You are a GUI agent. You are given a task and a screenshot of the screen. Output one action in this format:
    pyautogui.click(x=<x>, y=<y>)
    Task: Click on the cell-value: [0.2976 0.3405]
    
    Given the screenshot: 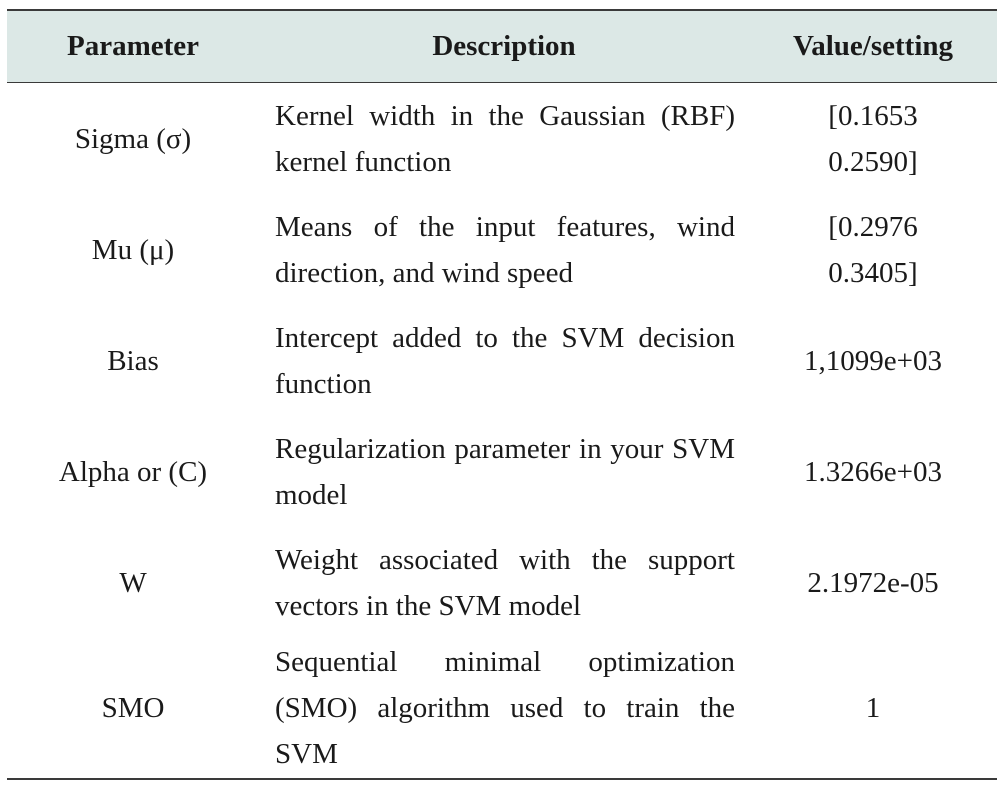 What is the action you would take?
    pyautogui.click(x=873, y=249)
    